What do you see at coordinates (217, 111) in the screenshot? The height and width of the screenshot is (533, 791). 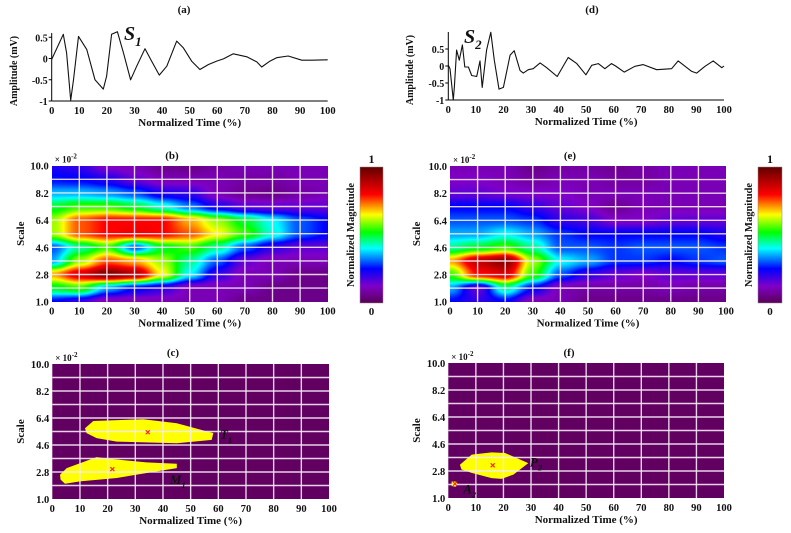 I see `x-tick-label-a: 60` at bounding box center [217, 111].